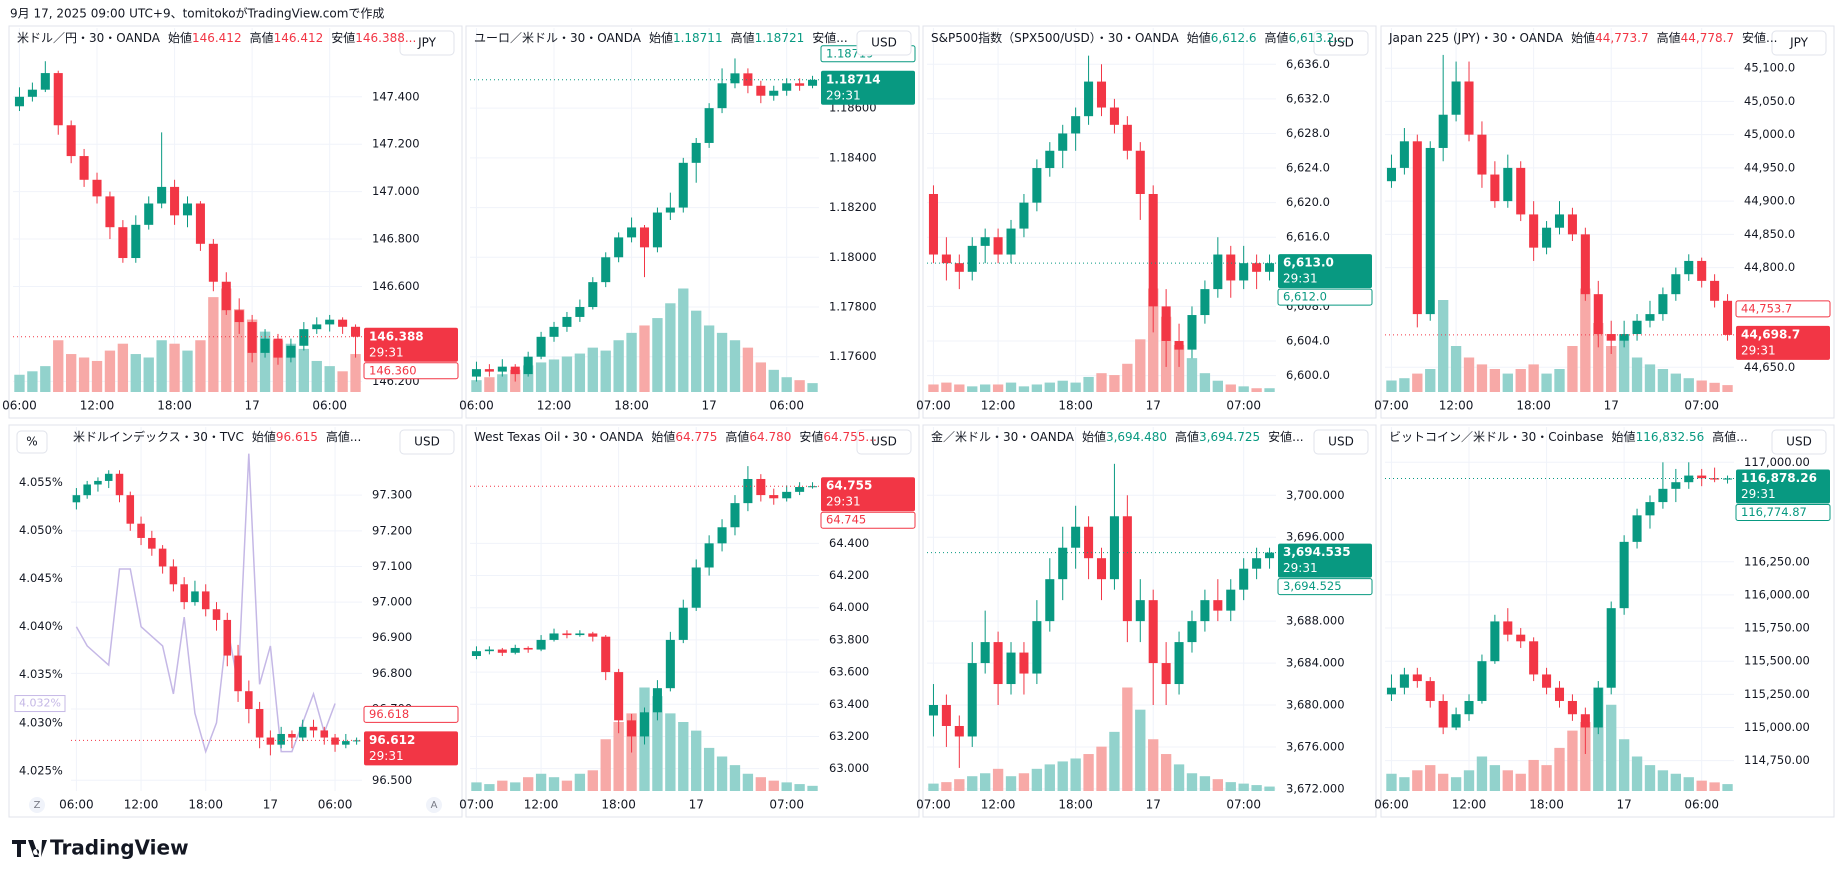  What do you see at coordinates (396, 286) in the screenshot?
I see `y-tick-label: 146.600` at bounding box center [396, 286].